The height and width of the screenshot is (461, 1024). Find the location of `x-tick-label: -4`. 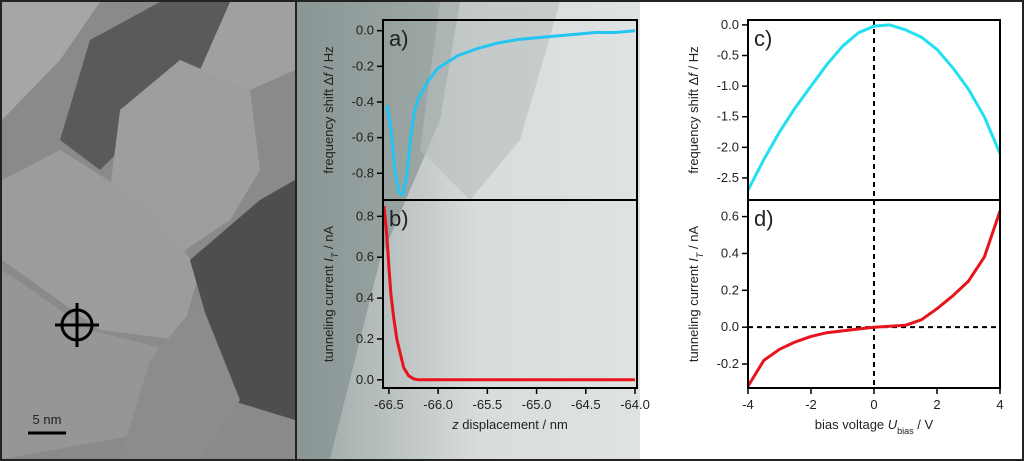

x-tick-label: -4 is located at coordinates (748, 404).